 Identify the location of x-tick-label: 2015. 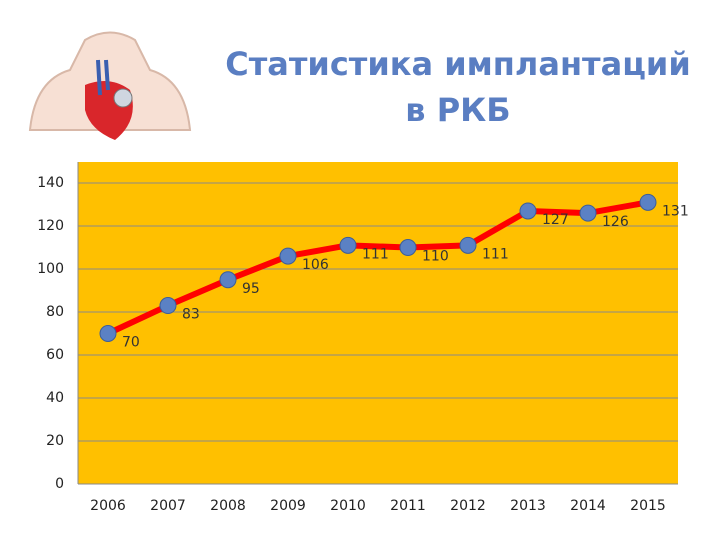
(648, 506).